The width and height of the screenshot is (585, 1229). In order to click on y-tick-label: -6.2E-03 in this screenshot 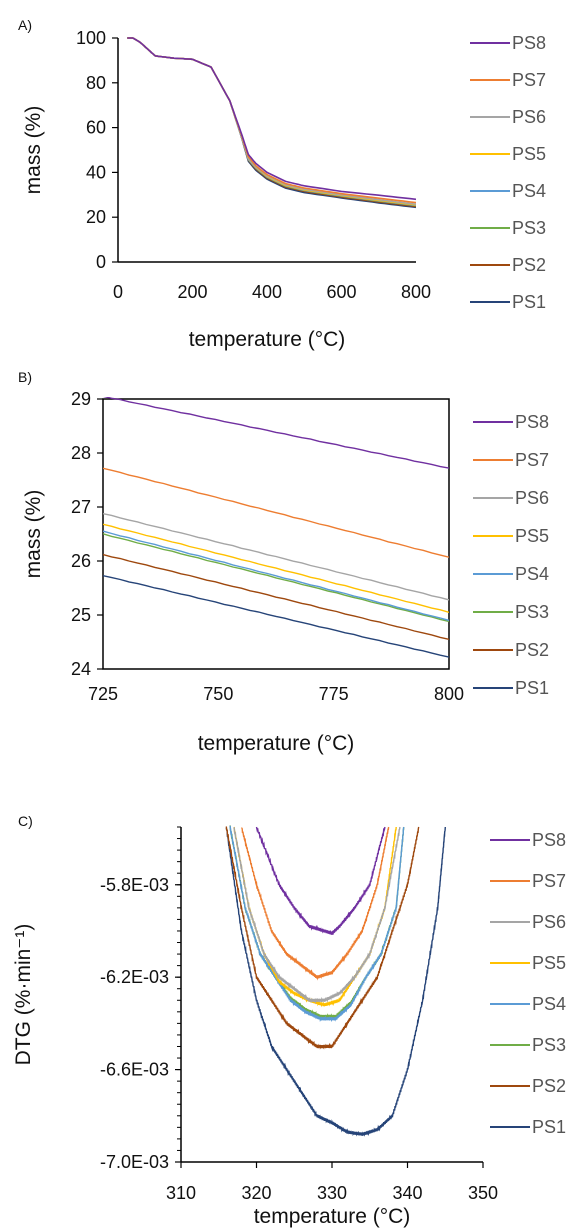, I will do `click(134, 977)`.